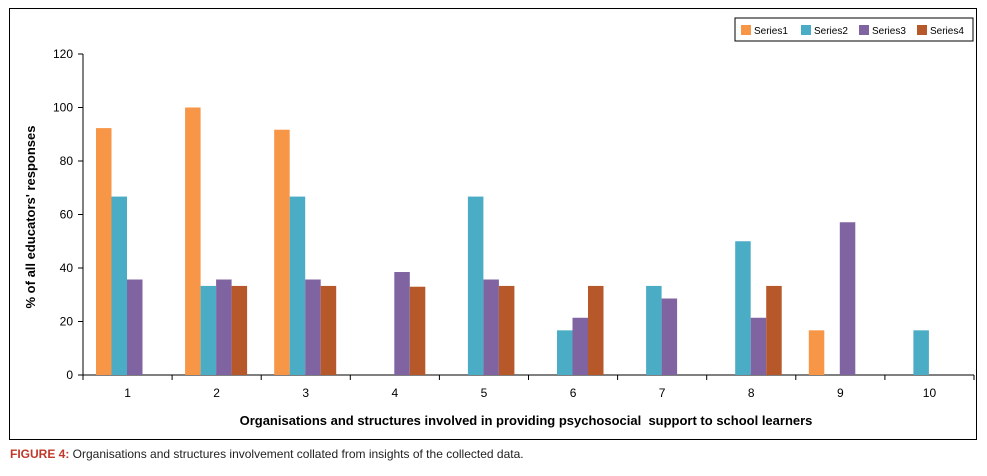  Describe the element at coordinates (746, 30) in the screenshot. I see `legend-swatch-series1` at that location.